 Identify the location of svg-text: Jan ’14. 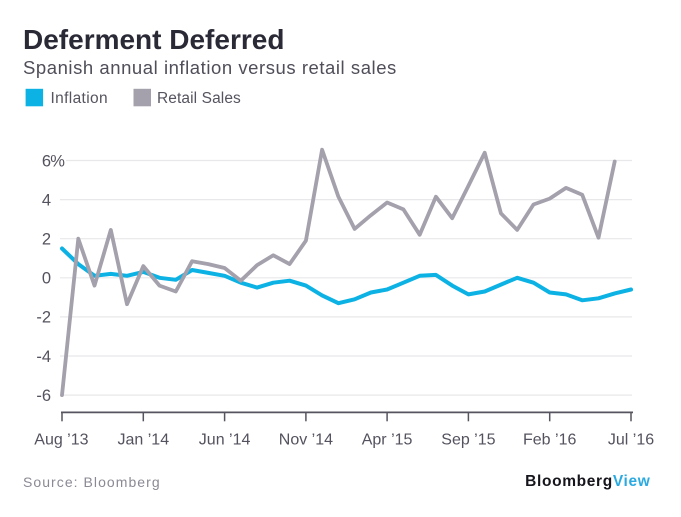
(144, 440).